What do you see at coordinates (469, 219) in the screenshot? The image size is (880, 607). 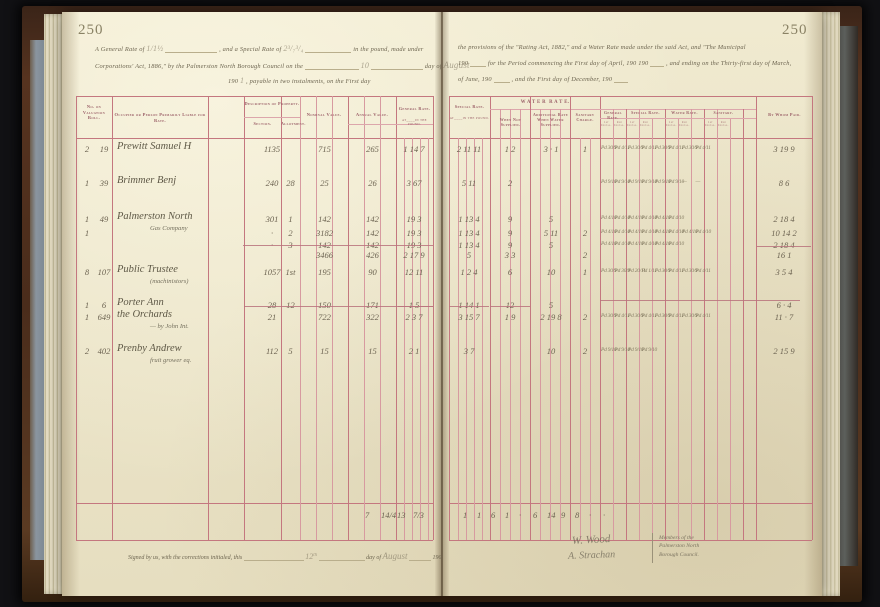 I see `ledger-handwritten-entry: 1 13 4` at bounding box center [469, 219].